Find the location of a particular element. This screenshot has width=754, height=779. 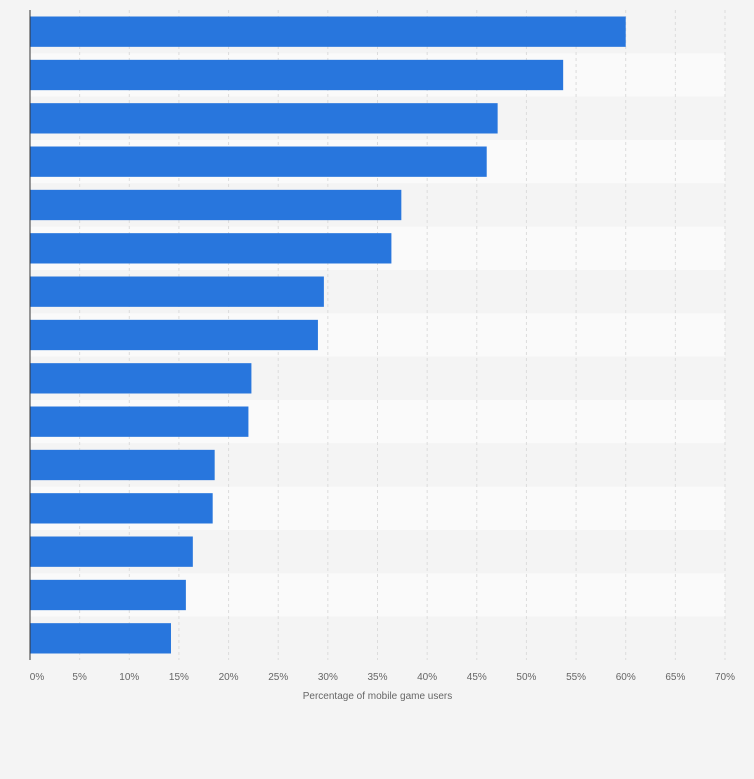

x-tick-label: 15% is located at coordinates (179, 677).